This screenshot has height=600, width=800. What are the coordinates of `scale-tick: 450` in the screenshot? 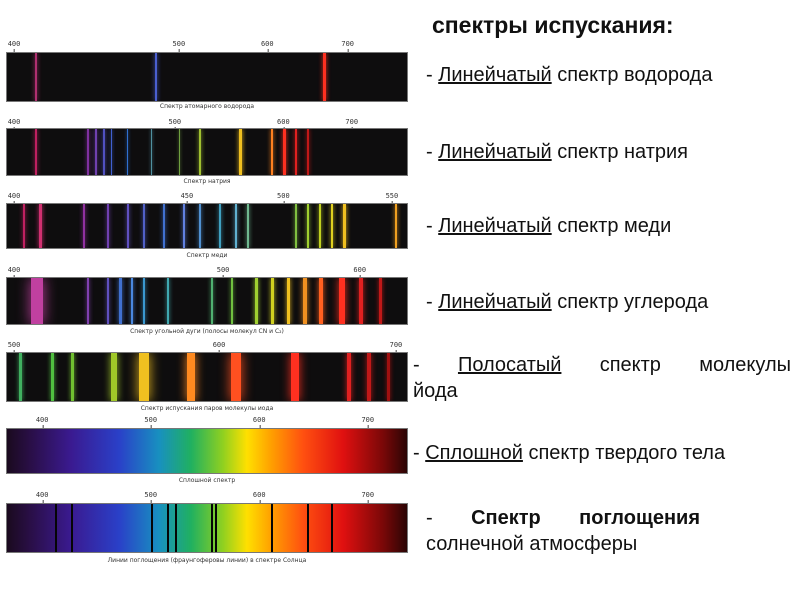 It's located at (187, 198).